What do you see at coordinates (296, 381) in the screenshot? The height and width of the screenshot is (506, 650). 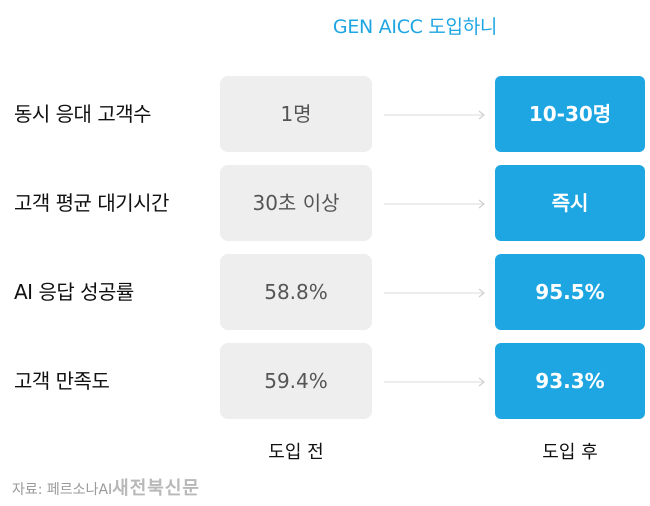 I see `before-value-customer-satisfaction: 59.4%` at bounding box center [296, 381].